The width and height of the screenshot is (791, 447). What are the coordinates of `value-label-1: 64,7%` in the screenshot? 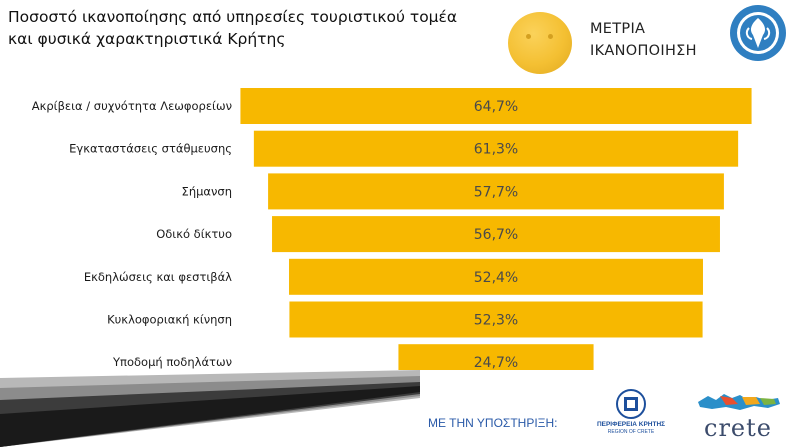 It's located at (496, 107).